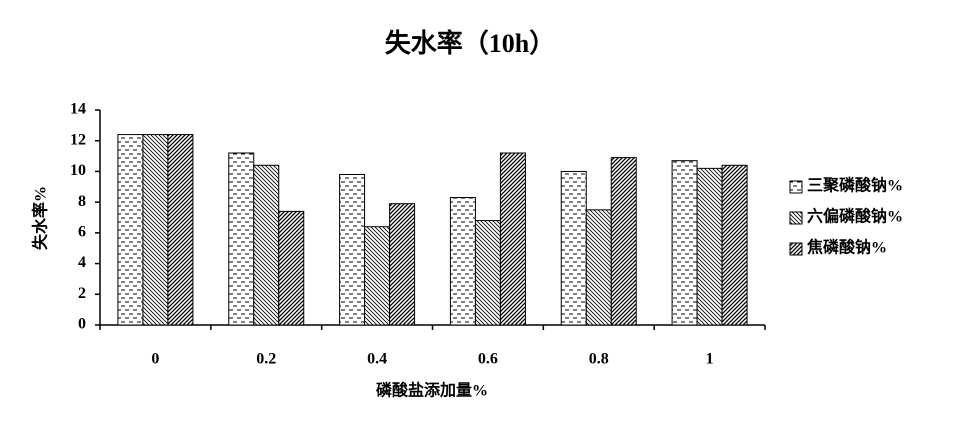 The image size is (957, 432). Describe the element at coordinates (78, 139) in the screenshot. I see `y-tick-label: 12` at that location.